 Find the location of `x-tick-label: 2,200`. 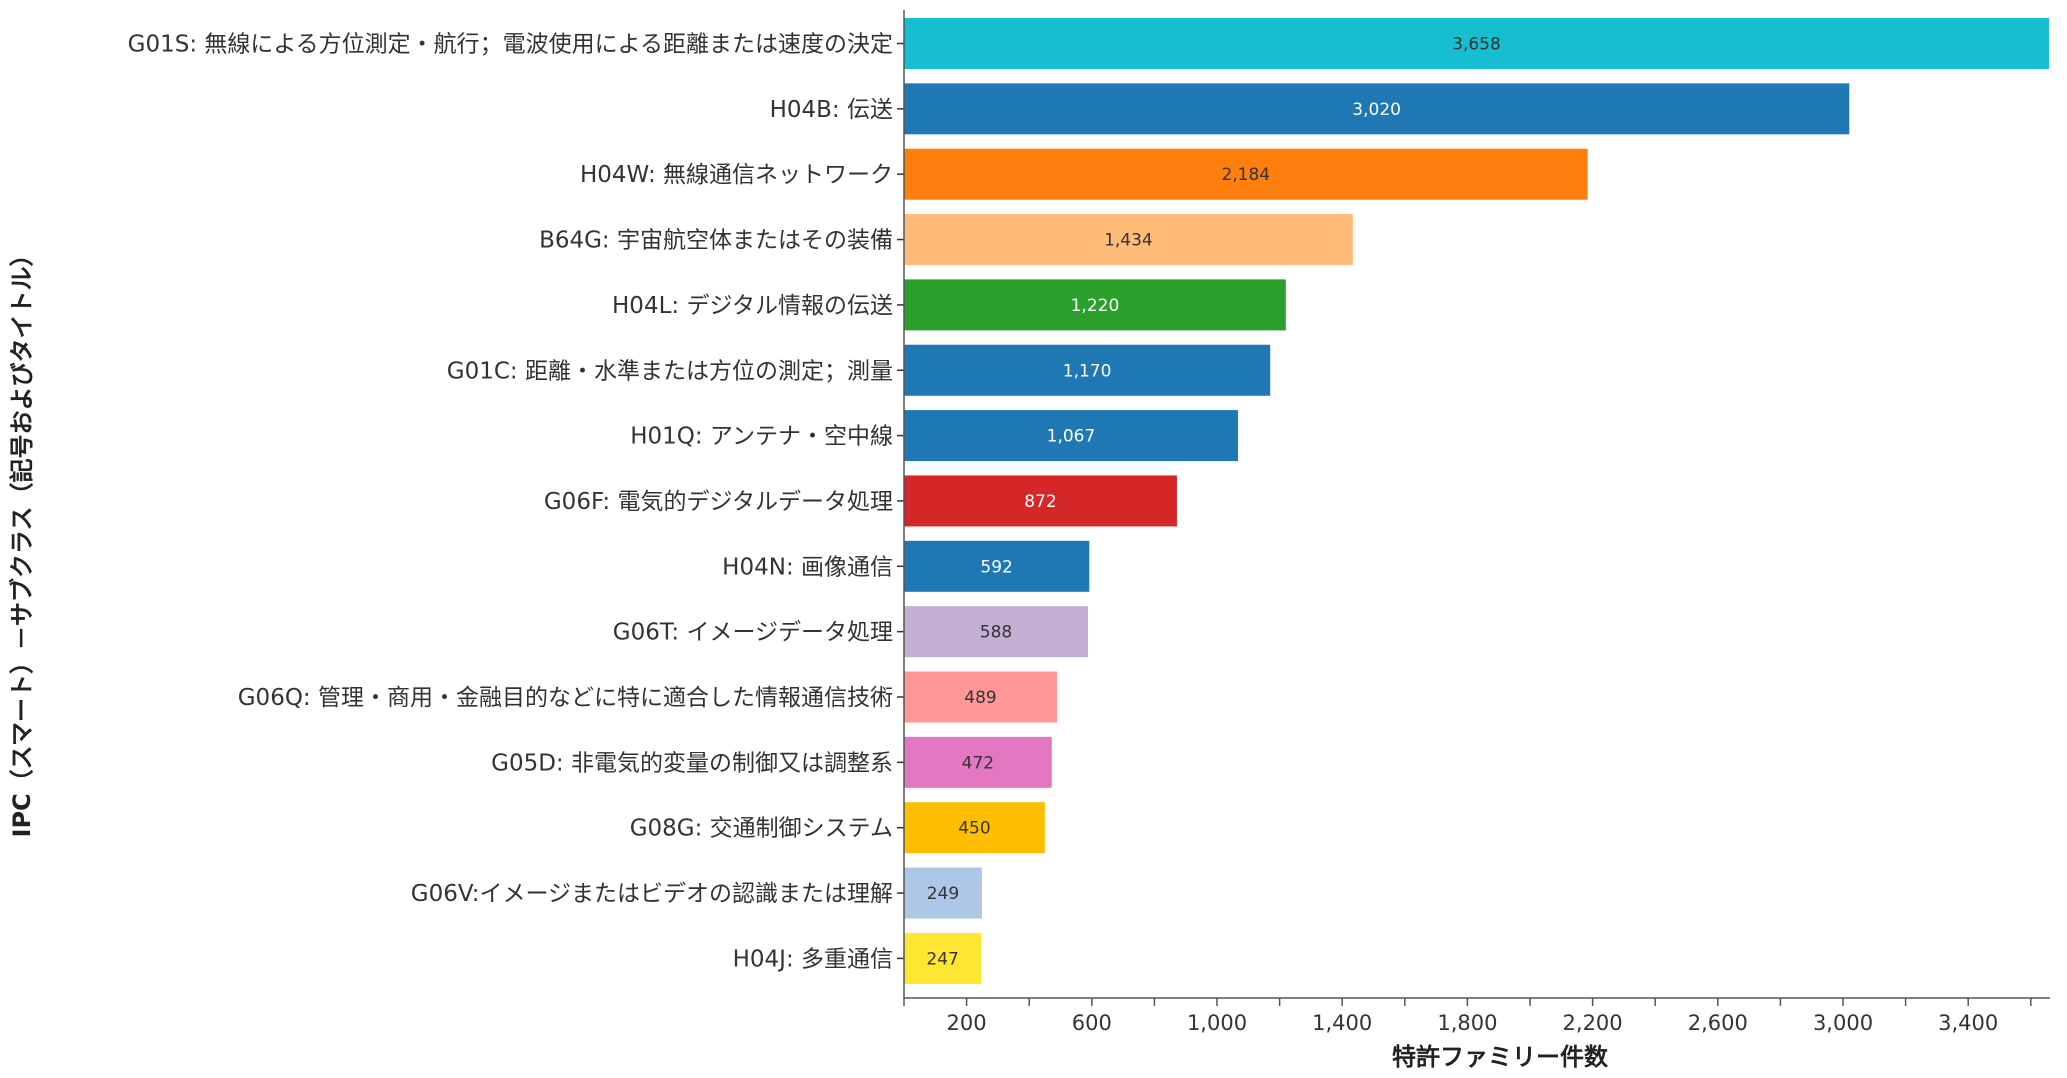

x-tick-label: 2,200 is located at coordinates (1593, 1023).